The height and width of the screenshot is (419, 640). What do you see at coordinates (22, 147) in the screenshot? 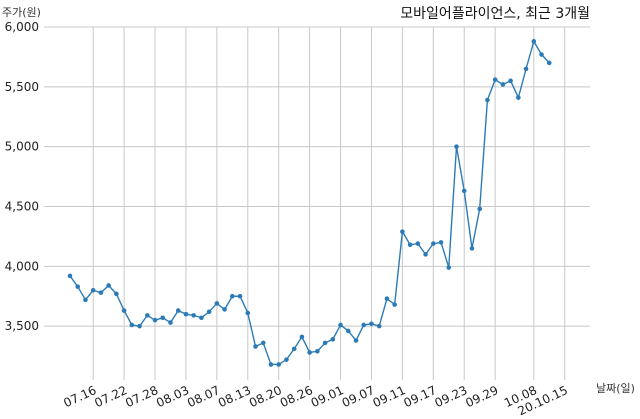
I see `y-tick-label: 5,000` at bounding box center [22, 147].